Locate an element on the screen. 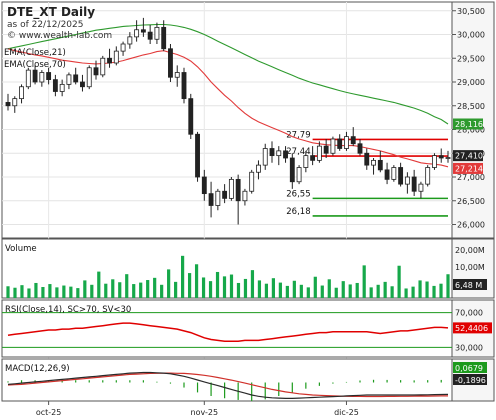 Image resolution: width=496 pixels, height=420 pixels. level-label: 27,79 is located at coordinates (298, 135).